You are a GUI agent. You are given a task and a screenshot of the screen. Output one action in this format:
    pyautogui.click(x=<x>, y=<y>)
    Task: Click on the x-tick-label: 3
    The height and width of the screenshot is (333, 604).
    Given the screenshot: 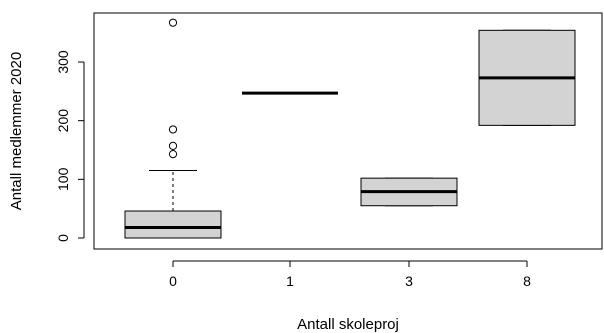 What is the action you would take?
    pyautogui.click(x=409, y=281)
    